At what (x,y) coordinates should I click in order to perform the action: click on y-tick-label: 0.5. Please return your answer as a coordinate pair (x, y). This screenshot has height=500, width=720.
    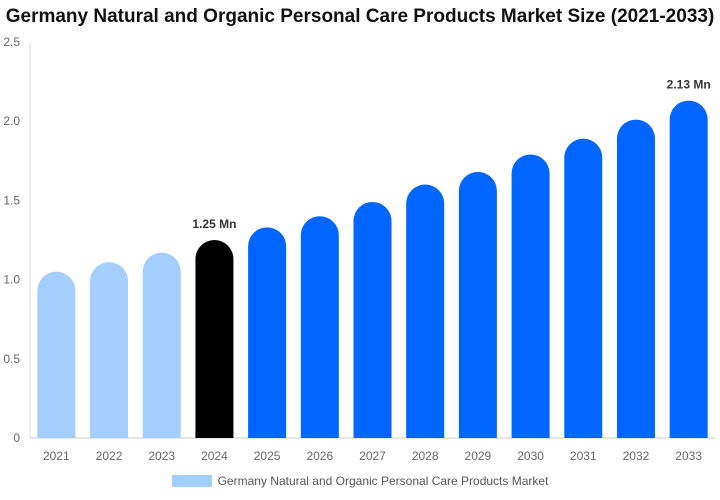
    Looking at the image, I should click on (11, 359).